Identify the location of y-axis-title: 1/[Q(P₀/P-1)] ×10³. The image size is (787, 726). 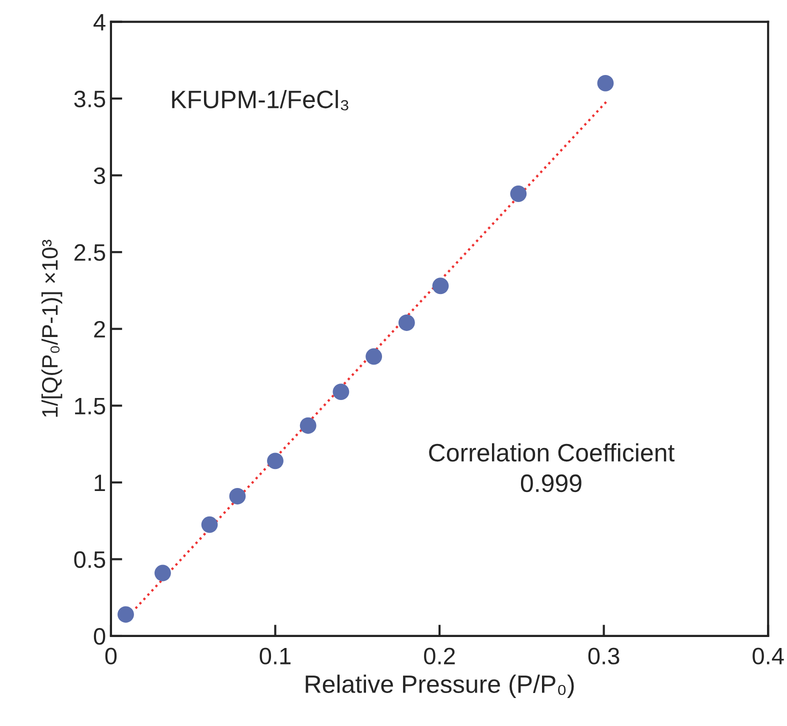
(51, 328).